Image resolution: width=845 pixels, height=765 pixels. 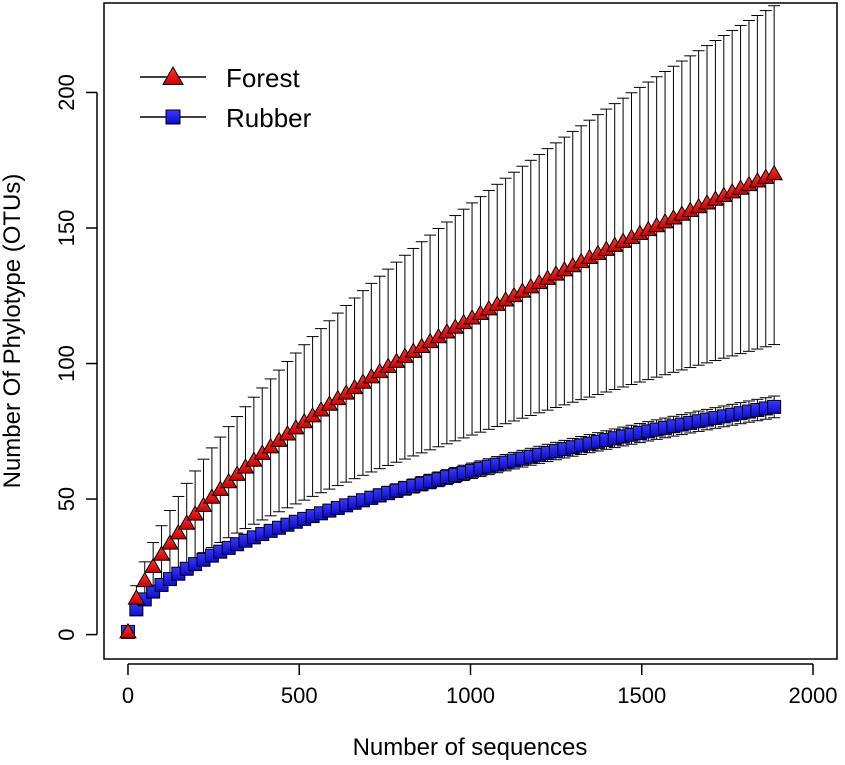 I want to click on legend-marker-forest, so click(x=173, y=75).